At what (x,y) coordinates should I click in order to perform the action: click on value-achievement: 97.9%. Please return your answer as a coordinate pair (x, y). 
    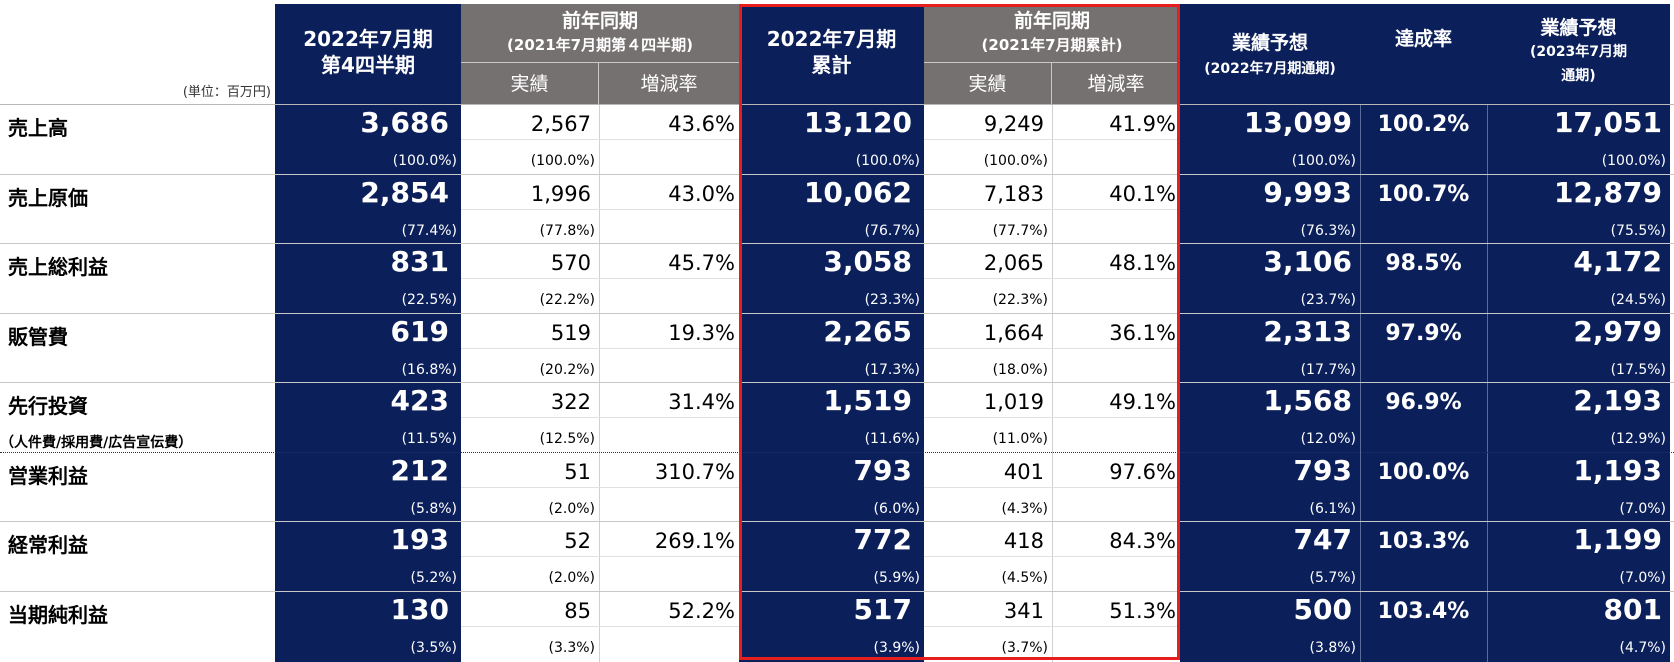
    Looking at the image, I should click on (1423, 333).